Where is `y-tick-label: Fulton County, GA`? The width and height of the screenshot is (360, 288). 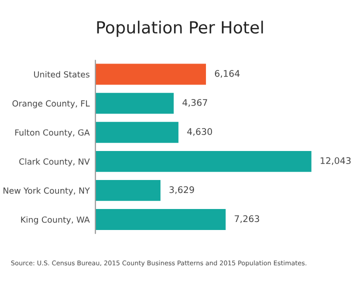 y-tick-label: Fulton County, GA is located at coordinates (52, 133).